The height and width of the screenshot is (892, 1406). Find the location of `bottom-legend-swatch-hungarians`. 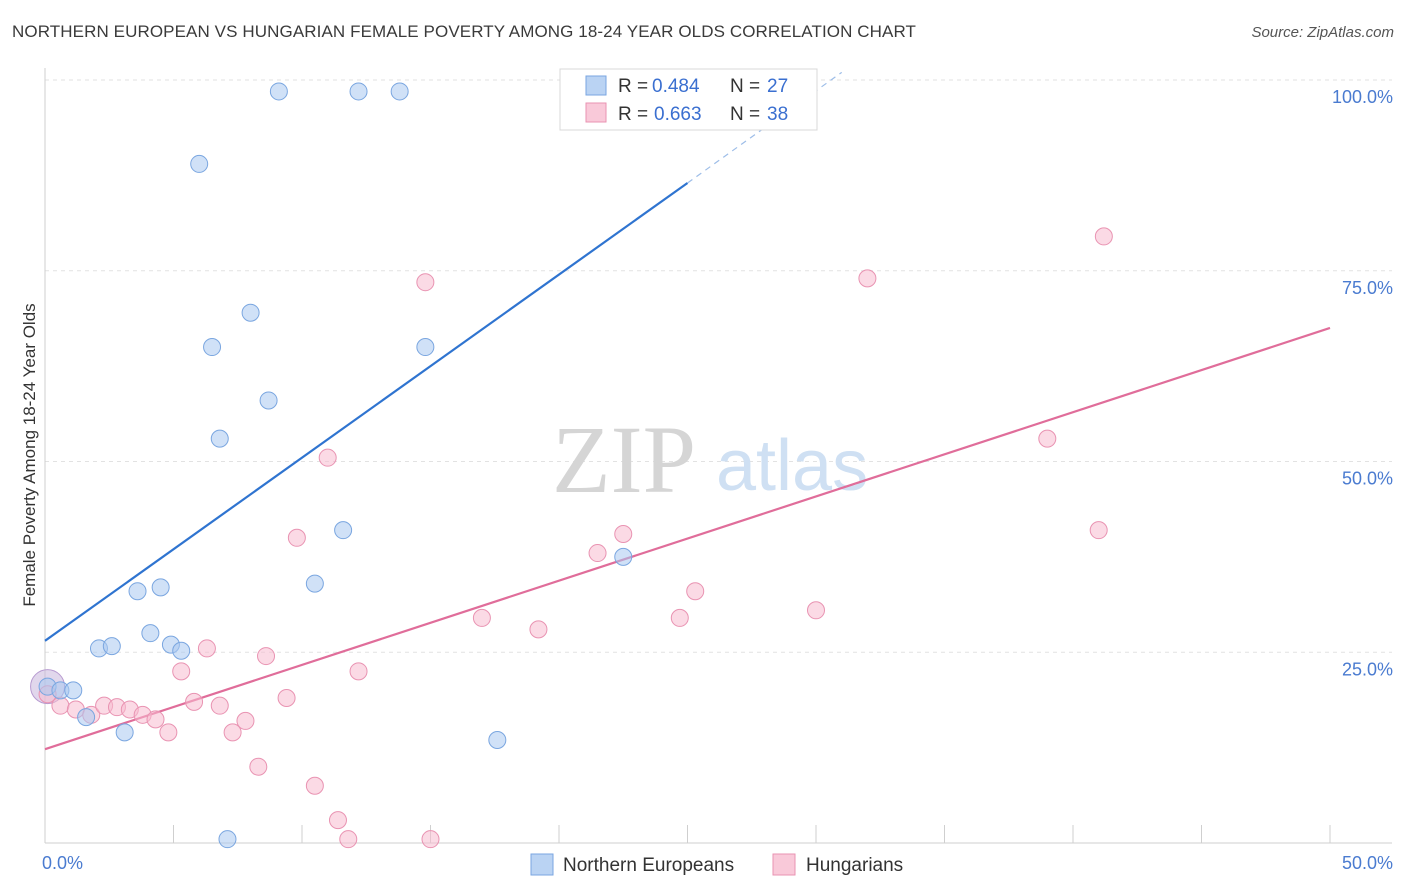

bottom-legend-swatch-hungarians is located at coordinates (784, 864).